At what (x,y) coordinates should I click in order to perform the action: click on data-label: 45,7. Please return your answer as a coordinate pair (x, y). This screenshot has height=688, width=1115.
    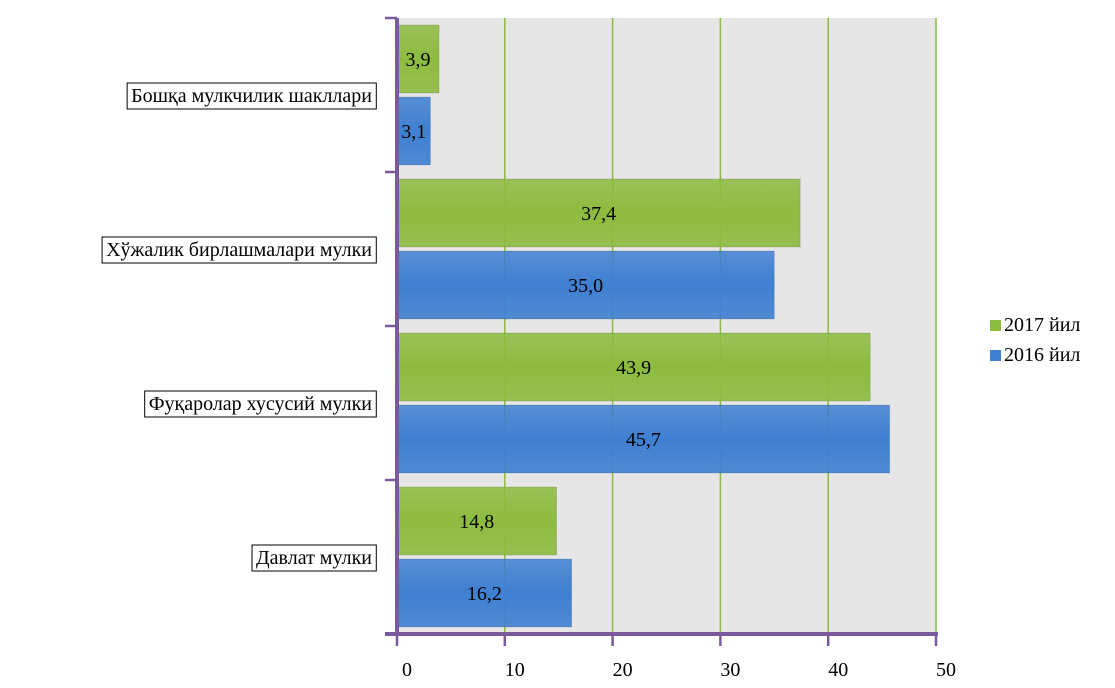
    Looking at the image, I should click on (643, 440).